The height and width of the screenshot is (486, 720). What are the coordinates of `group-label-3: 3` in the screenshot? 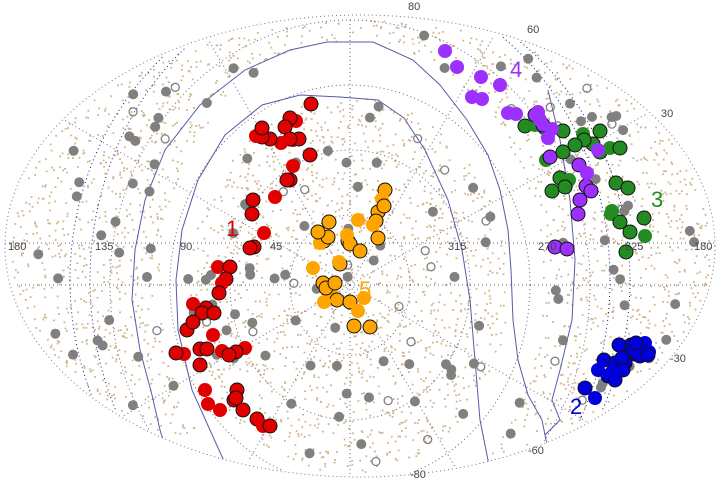 It's located at (657, 199).